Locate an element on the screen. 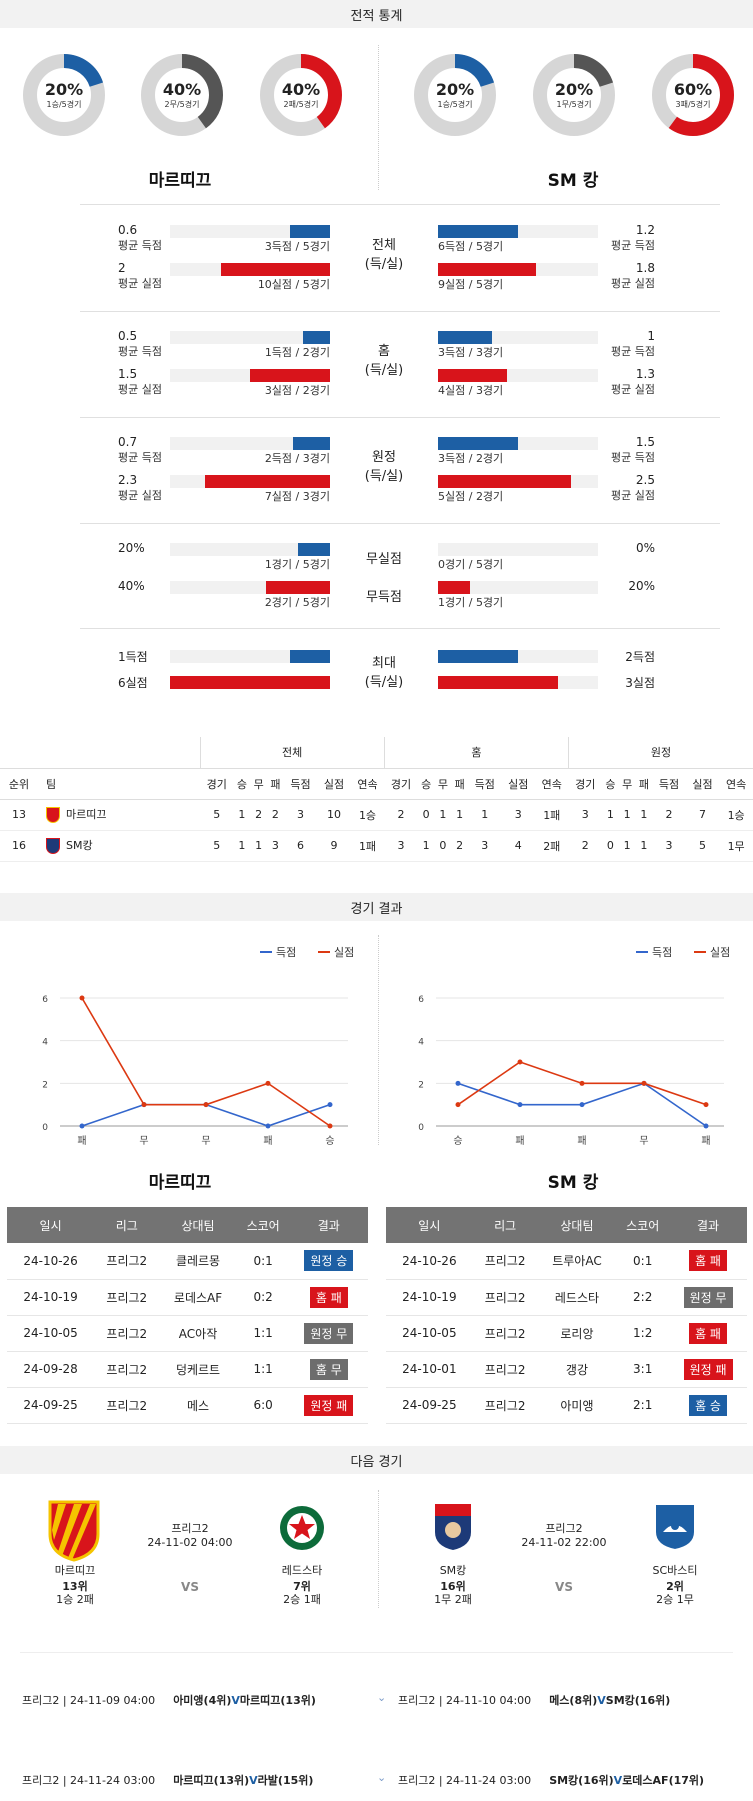  standings-head-cell: 경기 is located at coordinates (401, 784).